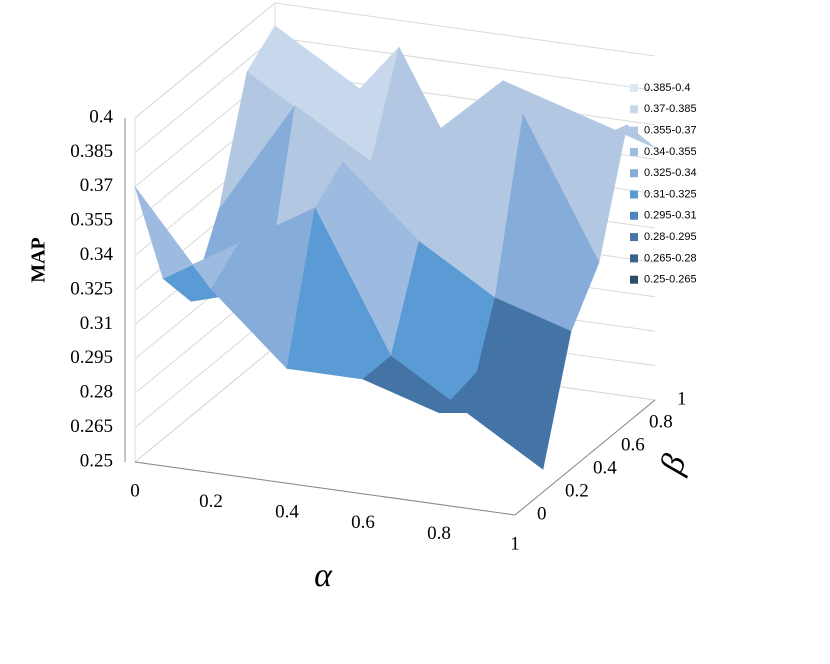 The image size is (830, 664). I want to click on z-tick-label: 0.37, so click(96, 185).